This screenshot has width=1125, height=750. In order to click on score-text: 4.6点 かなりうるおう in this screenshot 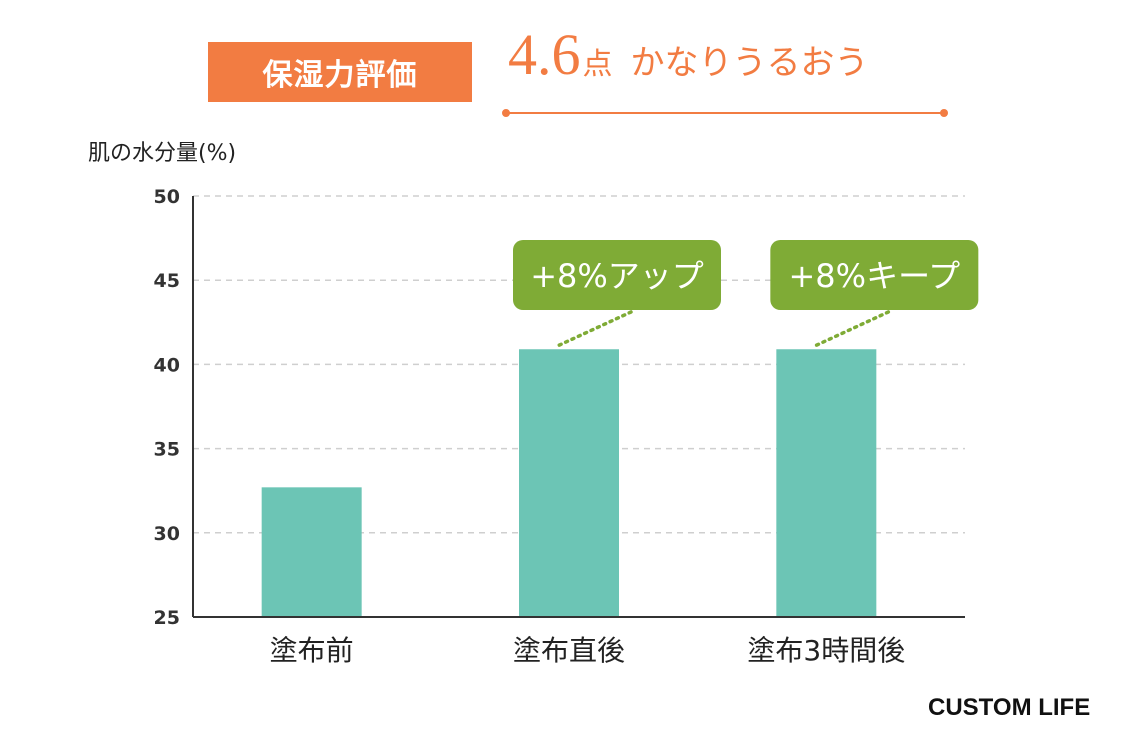, I will do `click(688, 55)`.